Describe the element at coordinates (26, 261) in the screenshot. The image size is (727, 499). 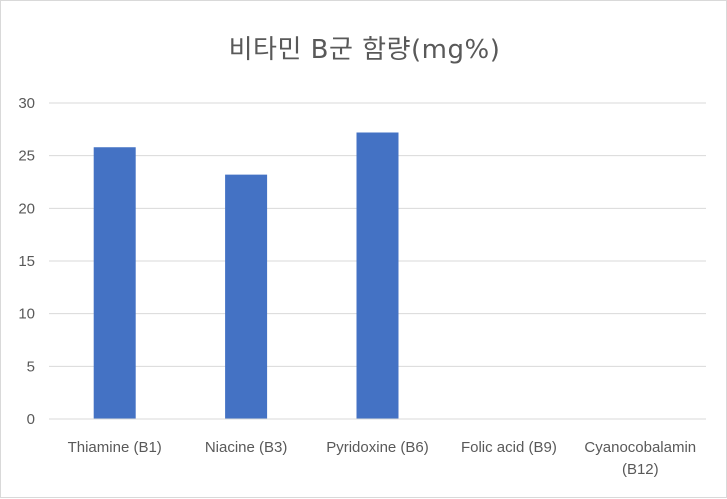
I see `y-tick-label: 15` at that location.